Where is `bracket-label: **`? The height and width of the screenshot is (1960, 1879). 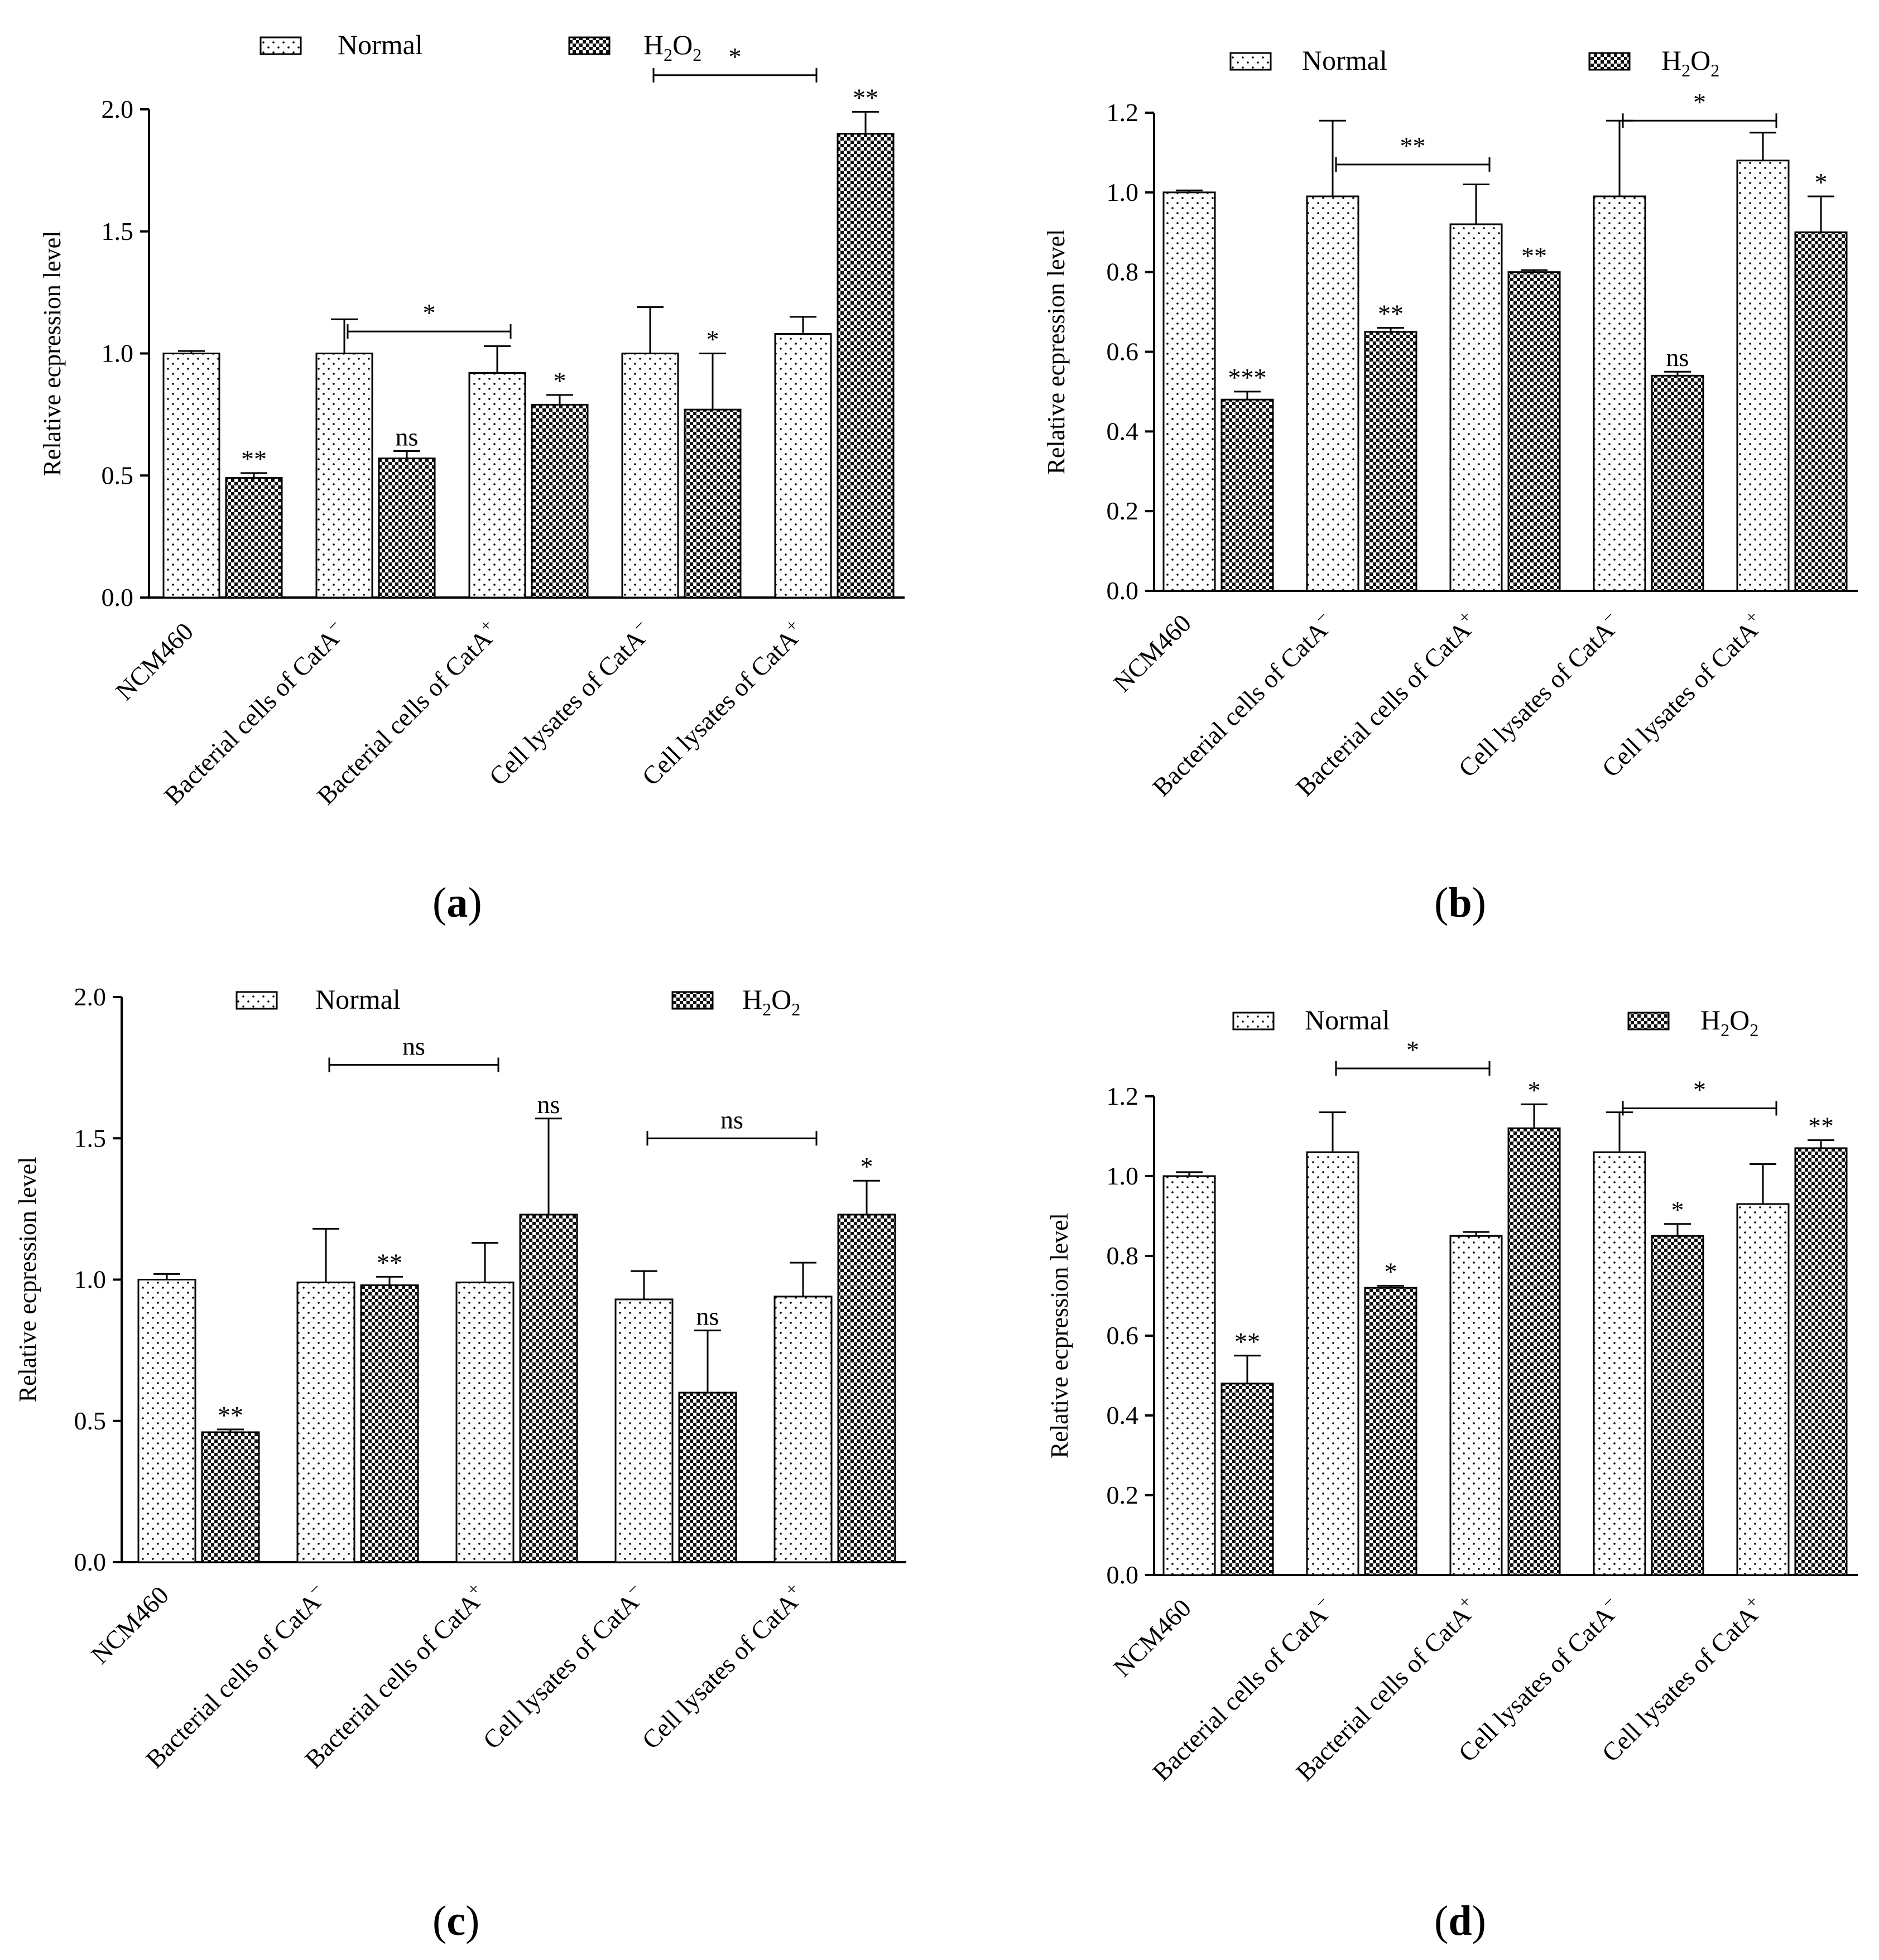
bracket-label: ** is located at coordinates (1413, 146).